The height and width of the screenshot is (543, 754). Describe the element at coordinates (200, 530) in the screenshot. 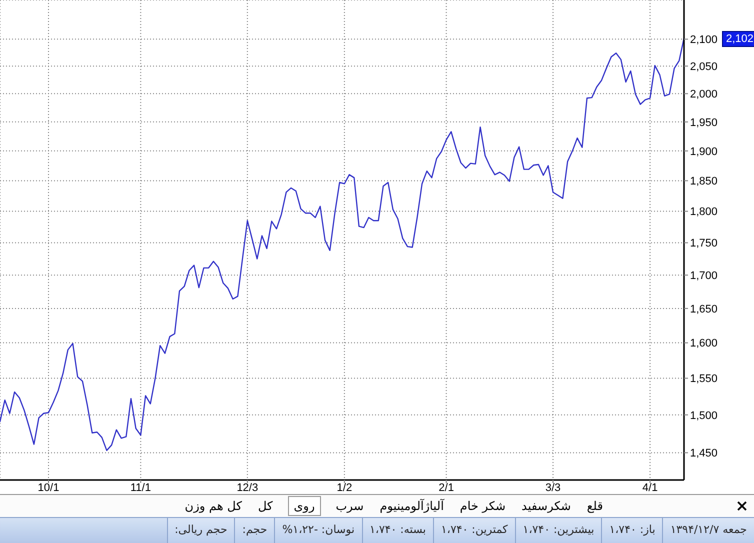

I see `text: حجم ریالی:` at that location.